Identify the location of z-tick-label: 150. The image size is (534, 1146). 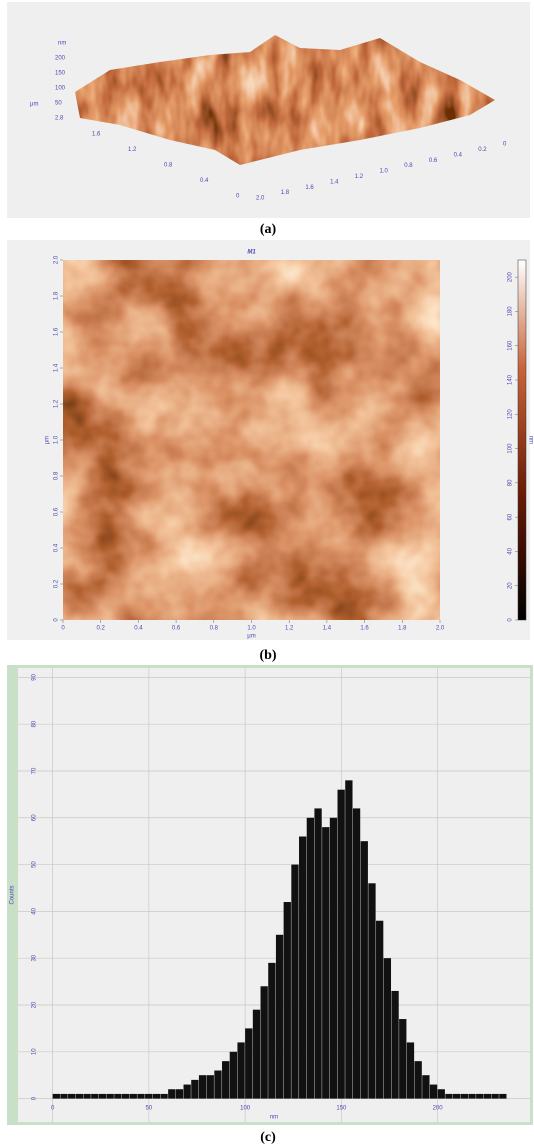
(60, 74).